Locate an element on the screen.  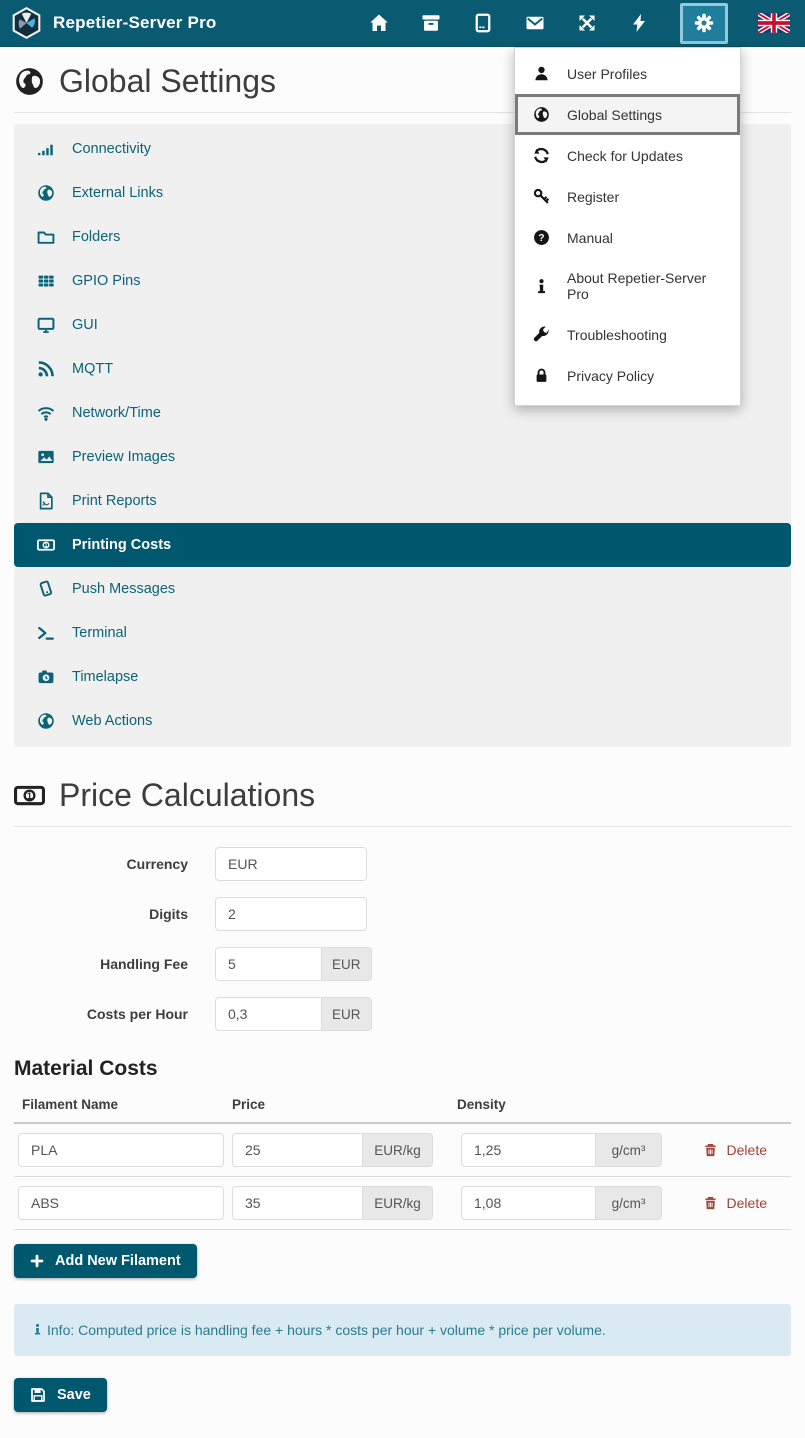
menu-item-label: Global Settings is located at coordinates (614, 114).